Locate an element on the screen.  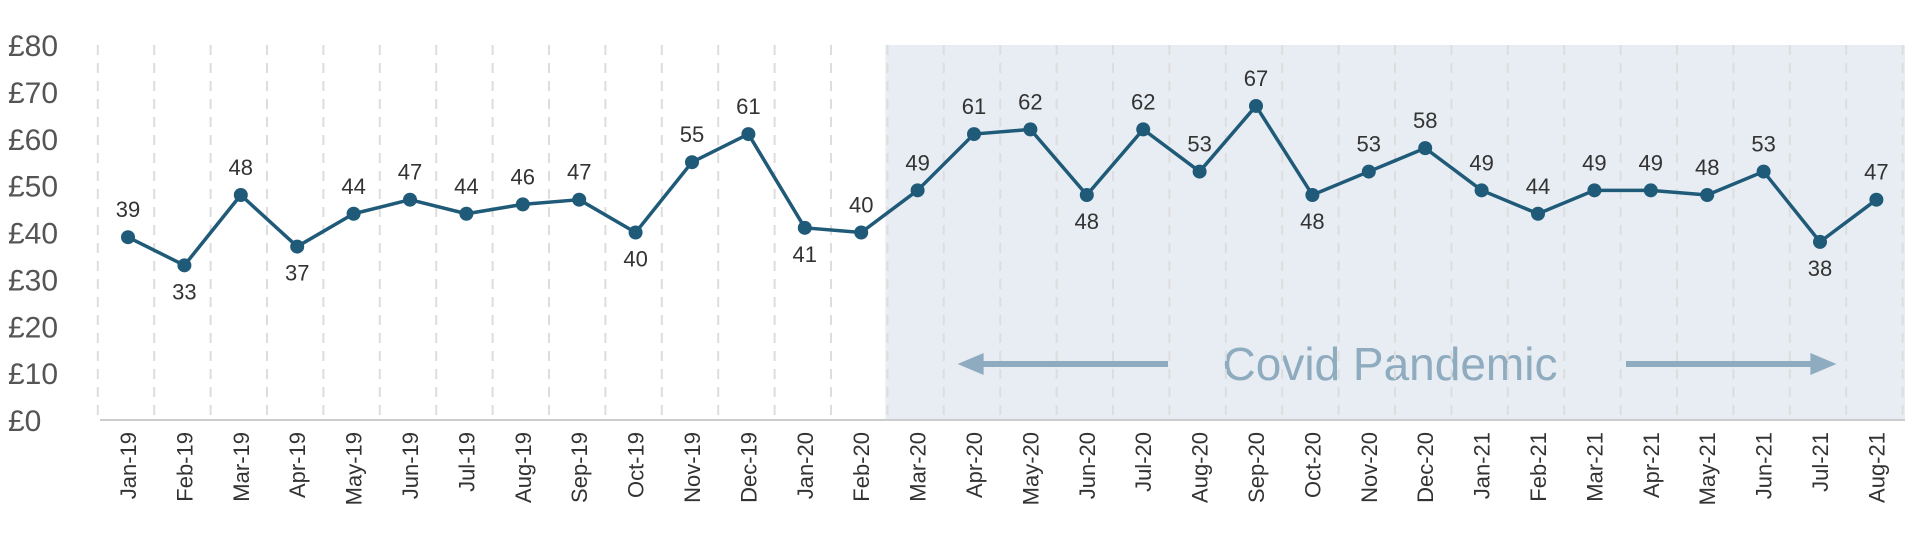
x-tick-label: Mar-19 is located at coordinates (241, 467).